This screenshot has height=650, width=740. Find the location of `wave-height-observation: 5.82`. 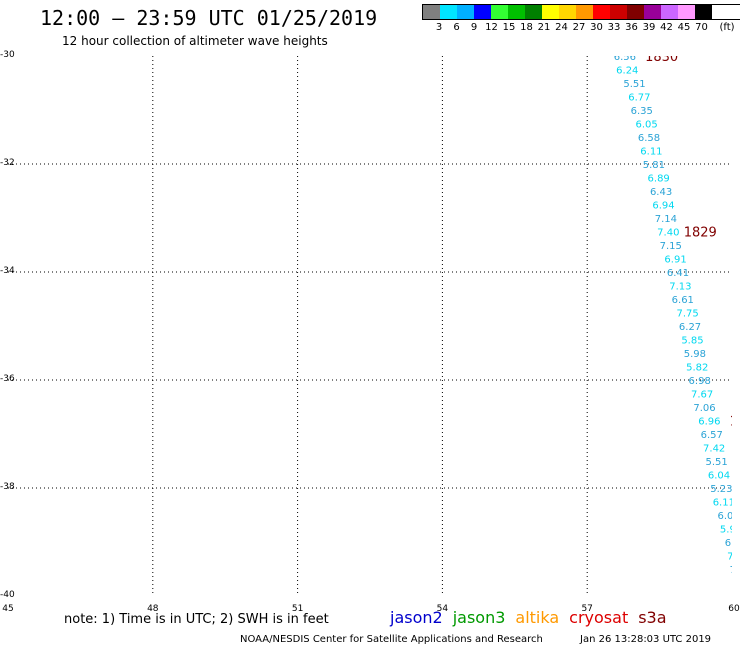

wave-height-observation: 5.82 is located at coordinates (697, 368).